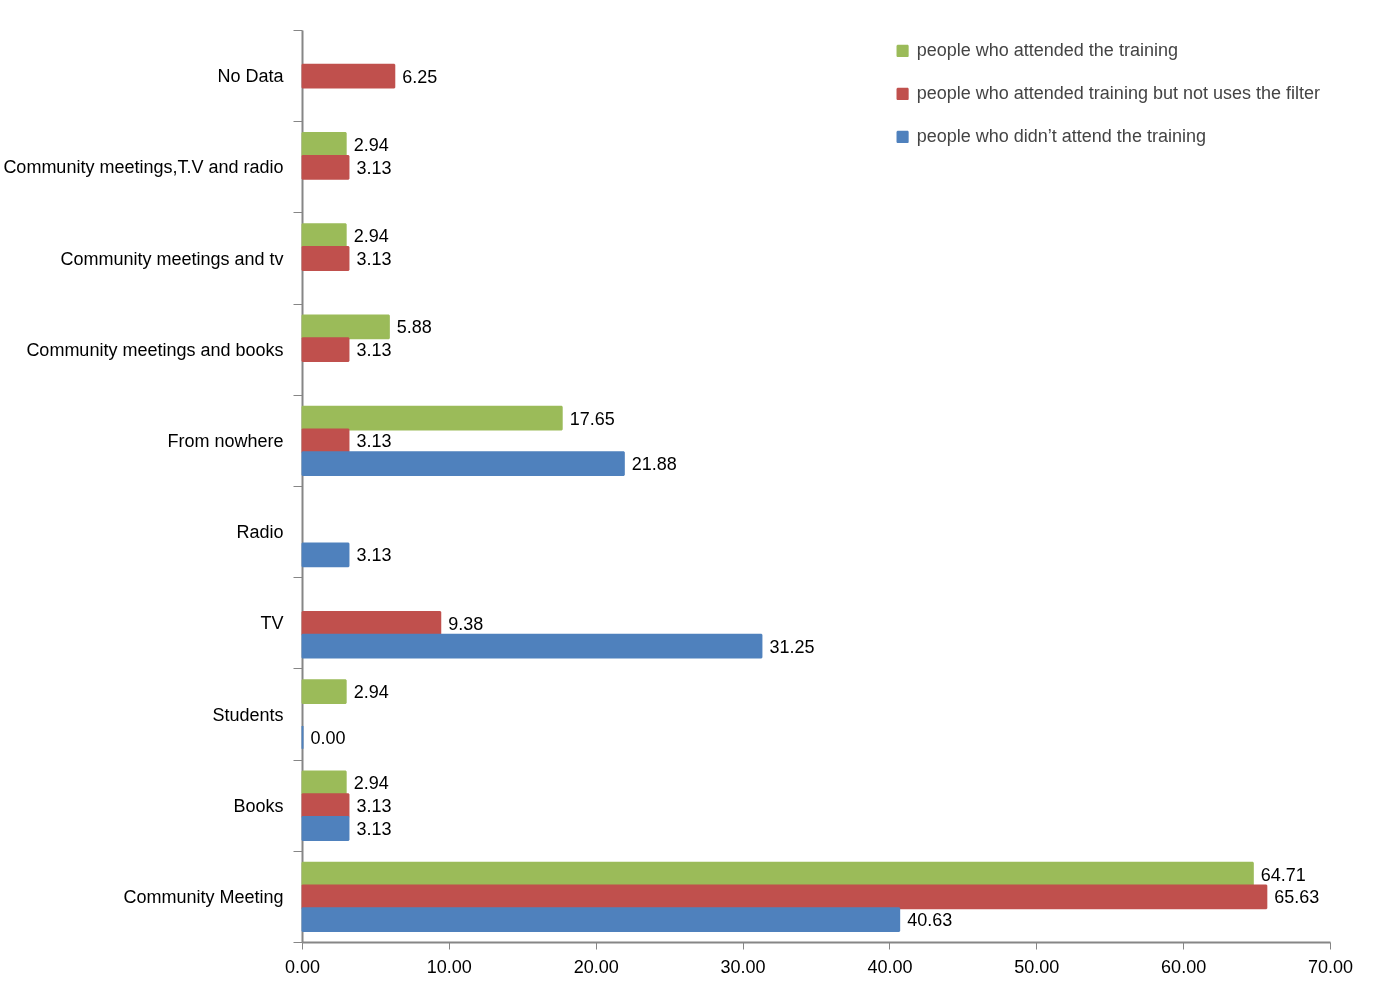 The image size is (1387, 987). Describe the element at coordinates (890, 966) in the screenshot. I see `x-tick-label: 40.00` at that location.